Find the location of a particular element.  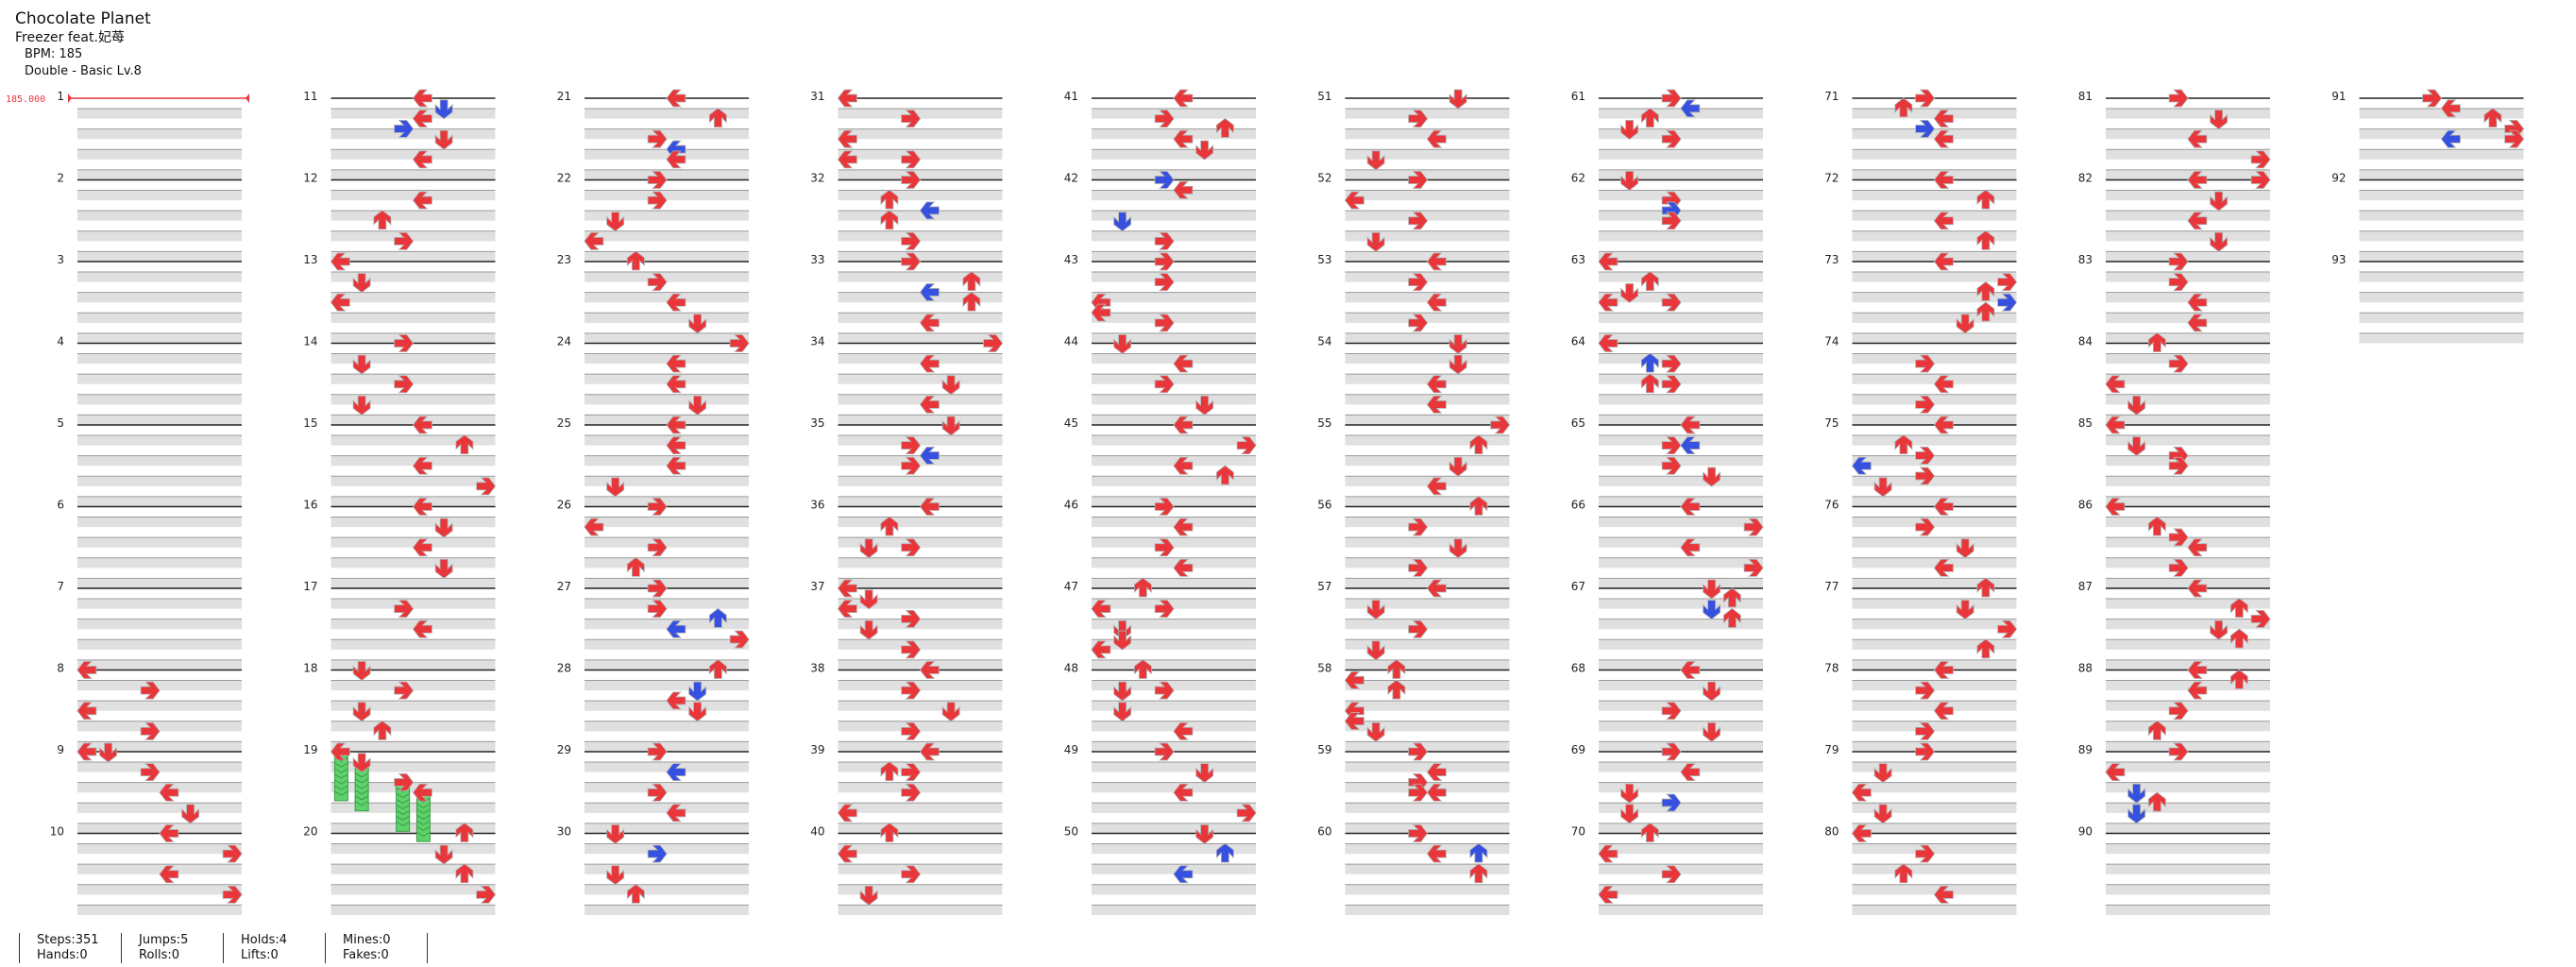

measure-label: 77 is located at coordinates (1831, 586).